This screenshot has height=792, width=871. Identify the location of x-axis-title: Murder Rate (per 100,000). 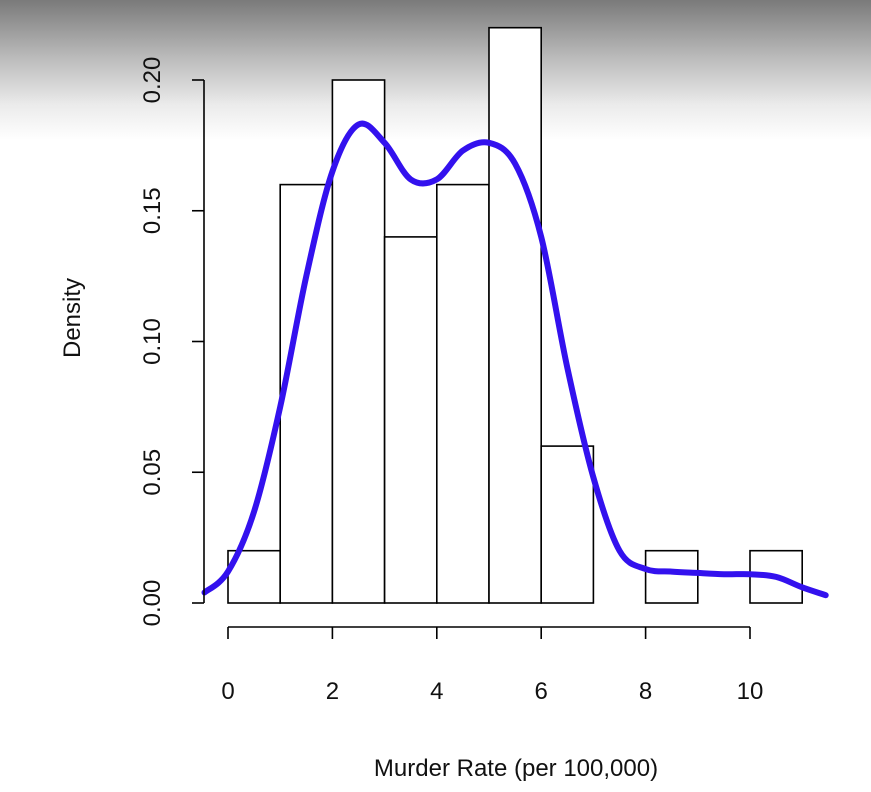
(516, 768).